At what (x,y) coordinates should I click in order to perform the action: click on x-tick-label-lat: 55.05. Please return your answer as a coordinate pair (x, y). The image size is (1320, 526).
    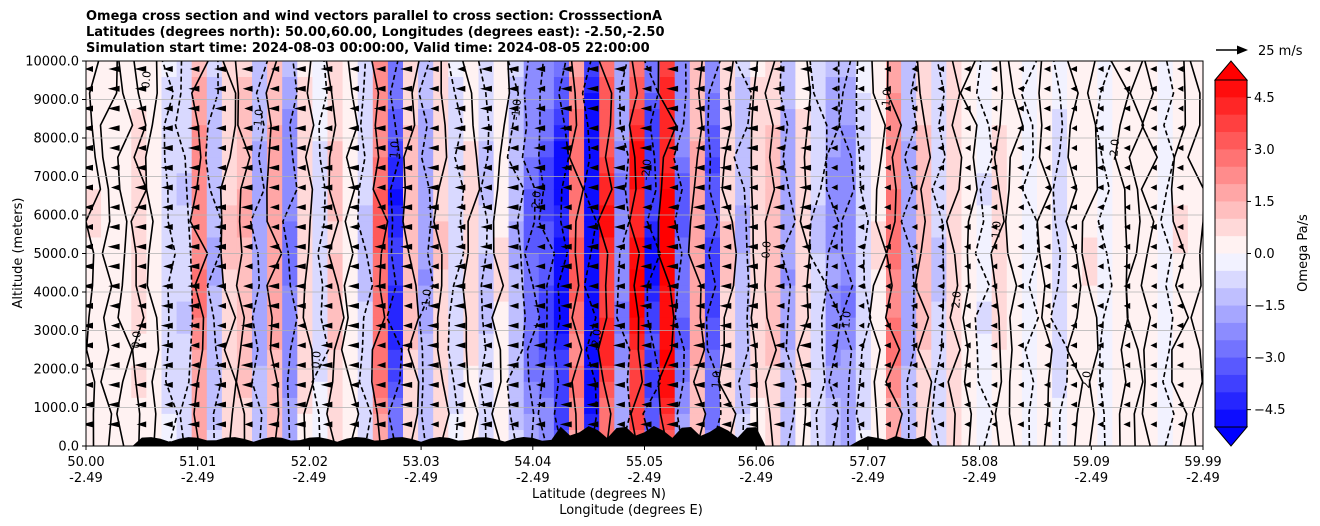
    Looking at the image, I should click on (644, 462).